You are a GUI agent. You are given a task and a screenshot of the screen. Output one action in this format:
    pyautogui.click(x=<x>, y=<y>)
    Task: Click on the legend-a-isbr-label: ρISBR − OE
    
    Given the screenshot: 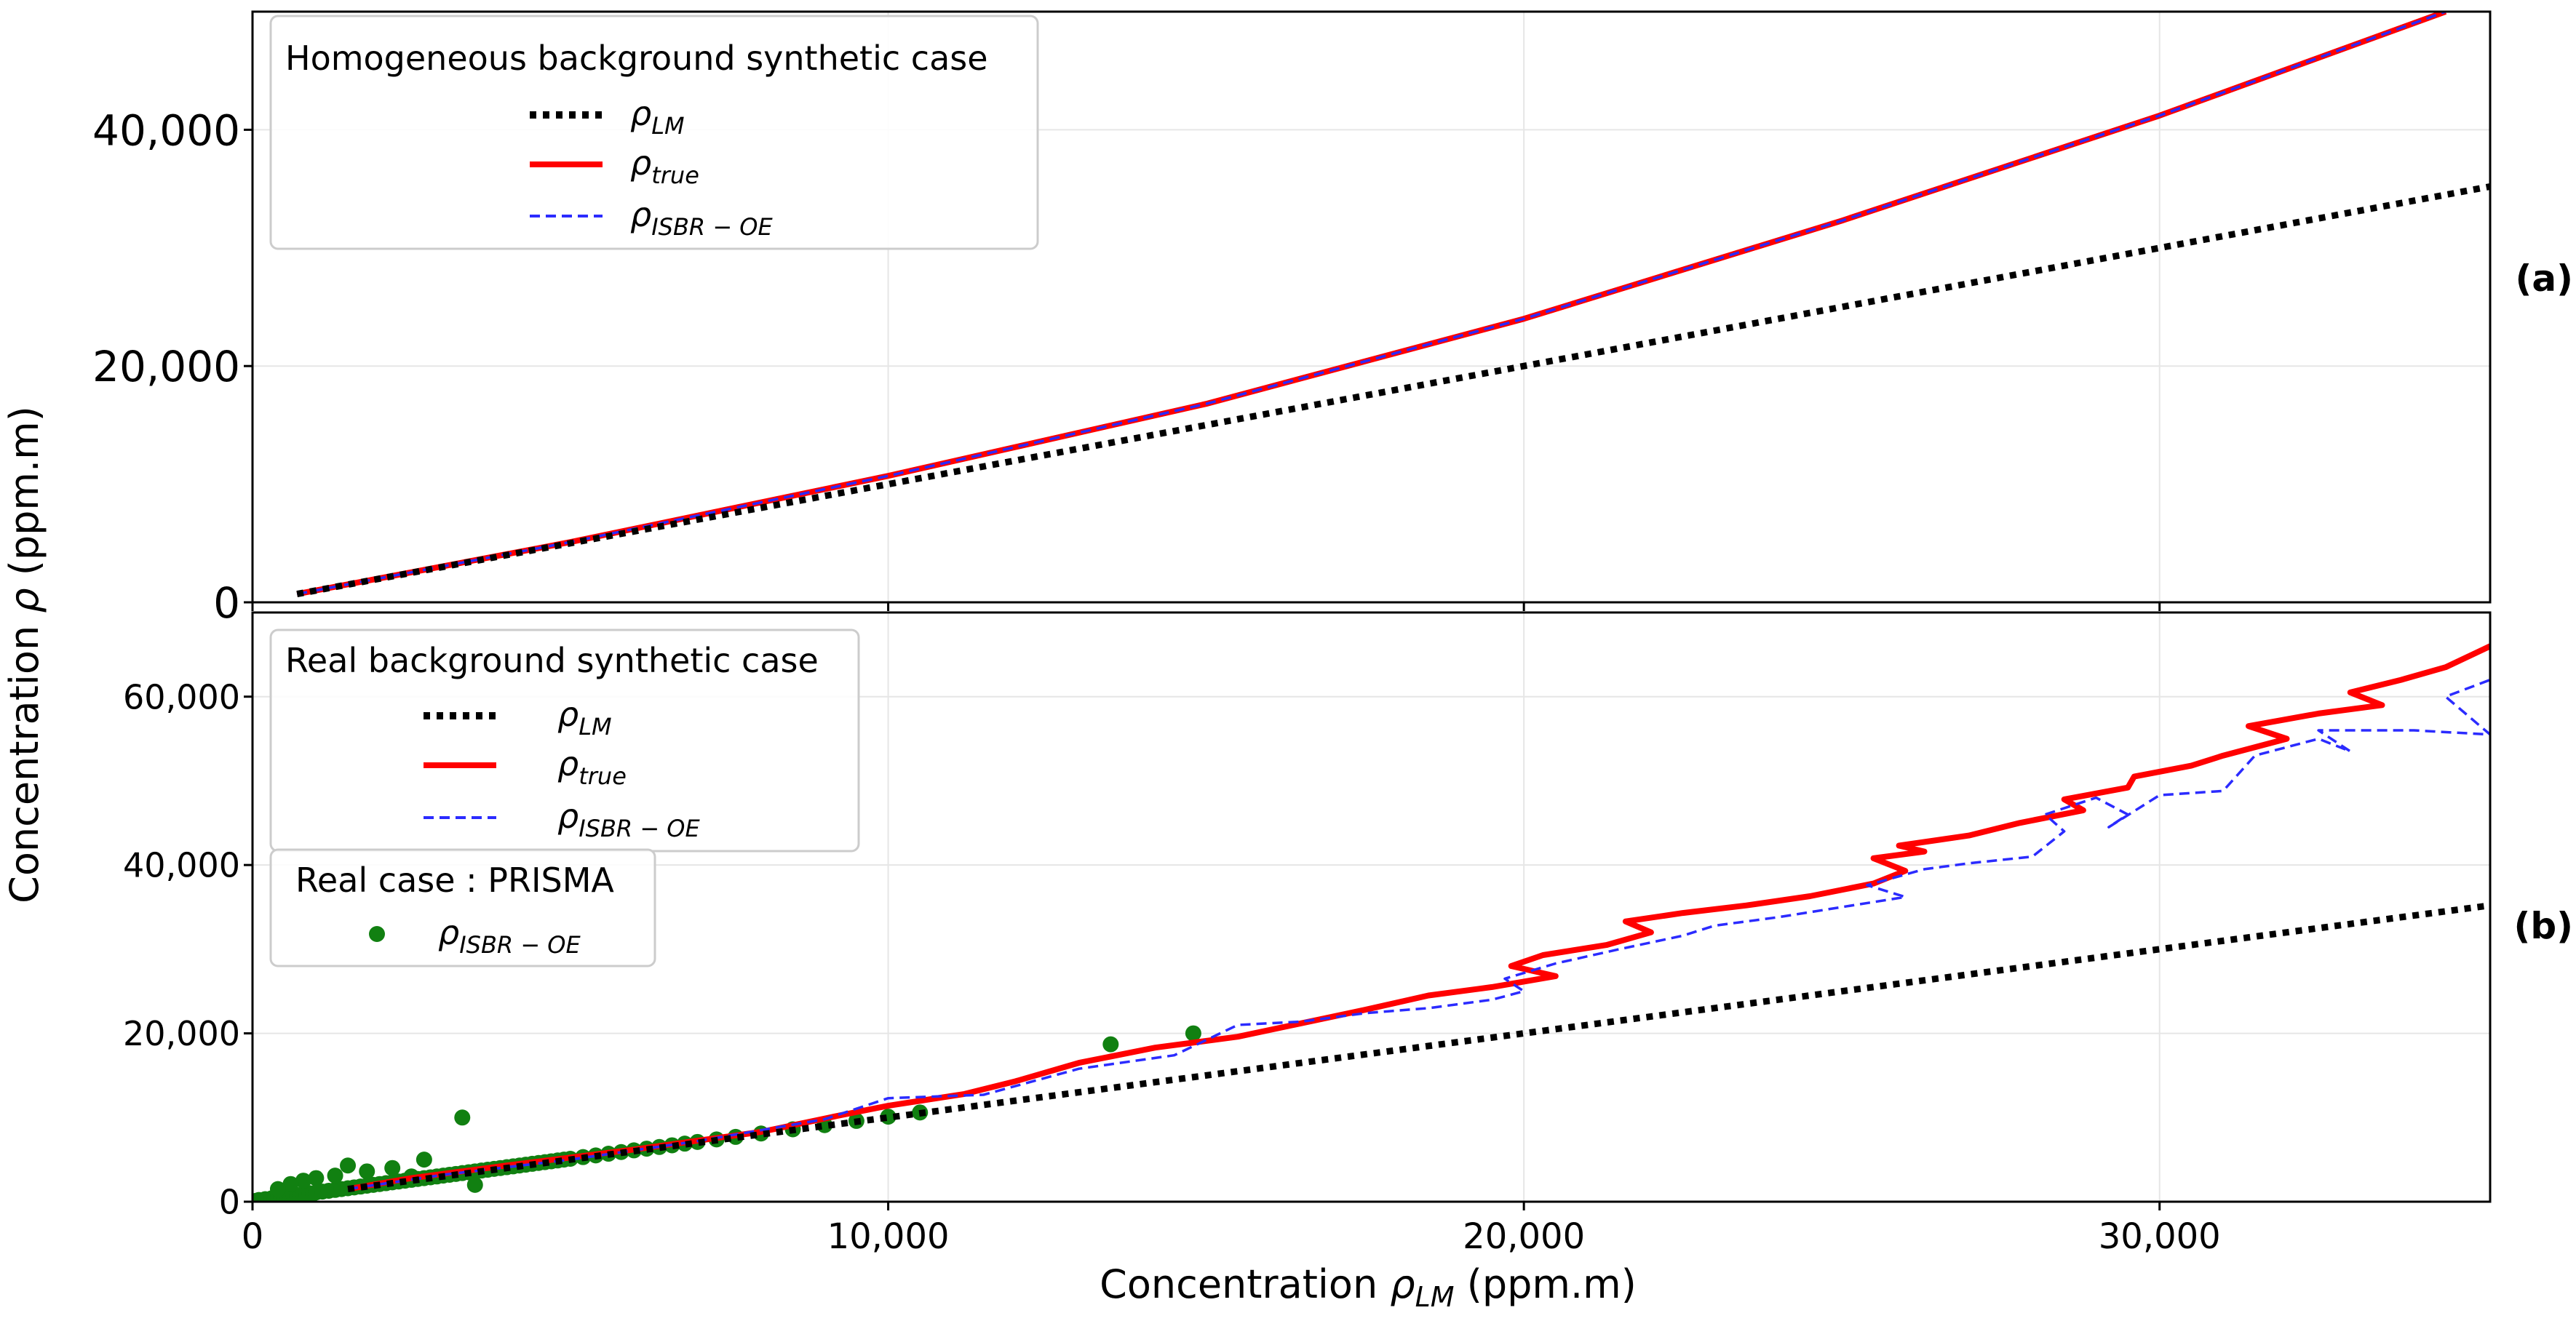 What is the action you would take?
    pyautogui.click(x=701, y=218)
    